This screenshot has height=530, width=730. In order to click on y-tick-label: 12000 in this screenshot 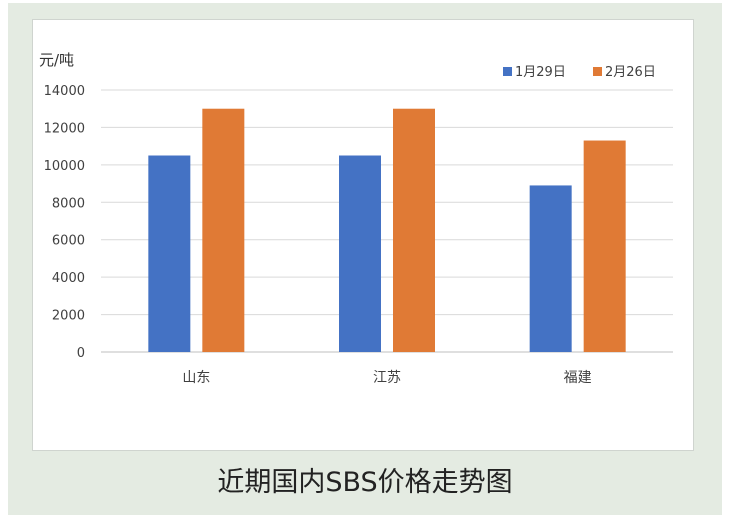, I will do `click(64, 128)`.